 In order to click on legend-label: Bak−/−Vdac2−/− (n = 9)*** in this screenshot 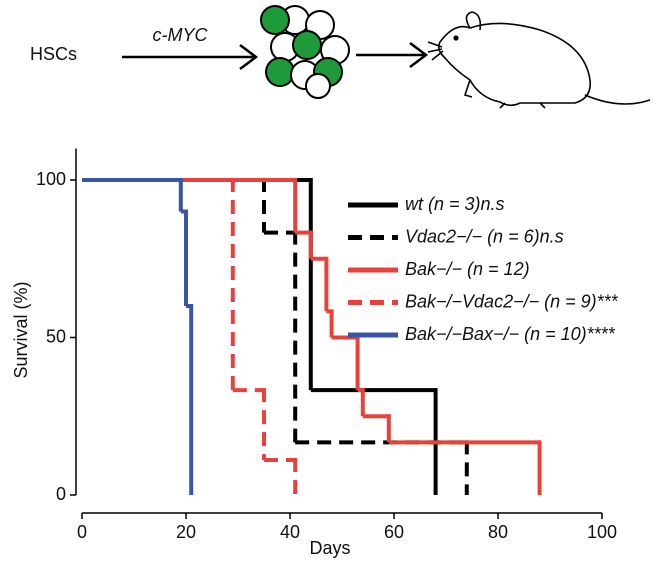, I will do `click(512, 301)`.